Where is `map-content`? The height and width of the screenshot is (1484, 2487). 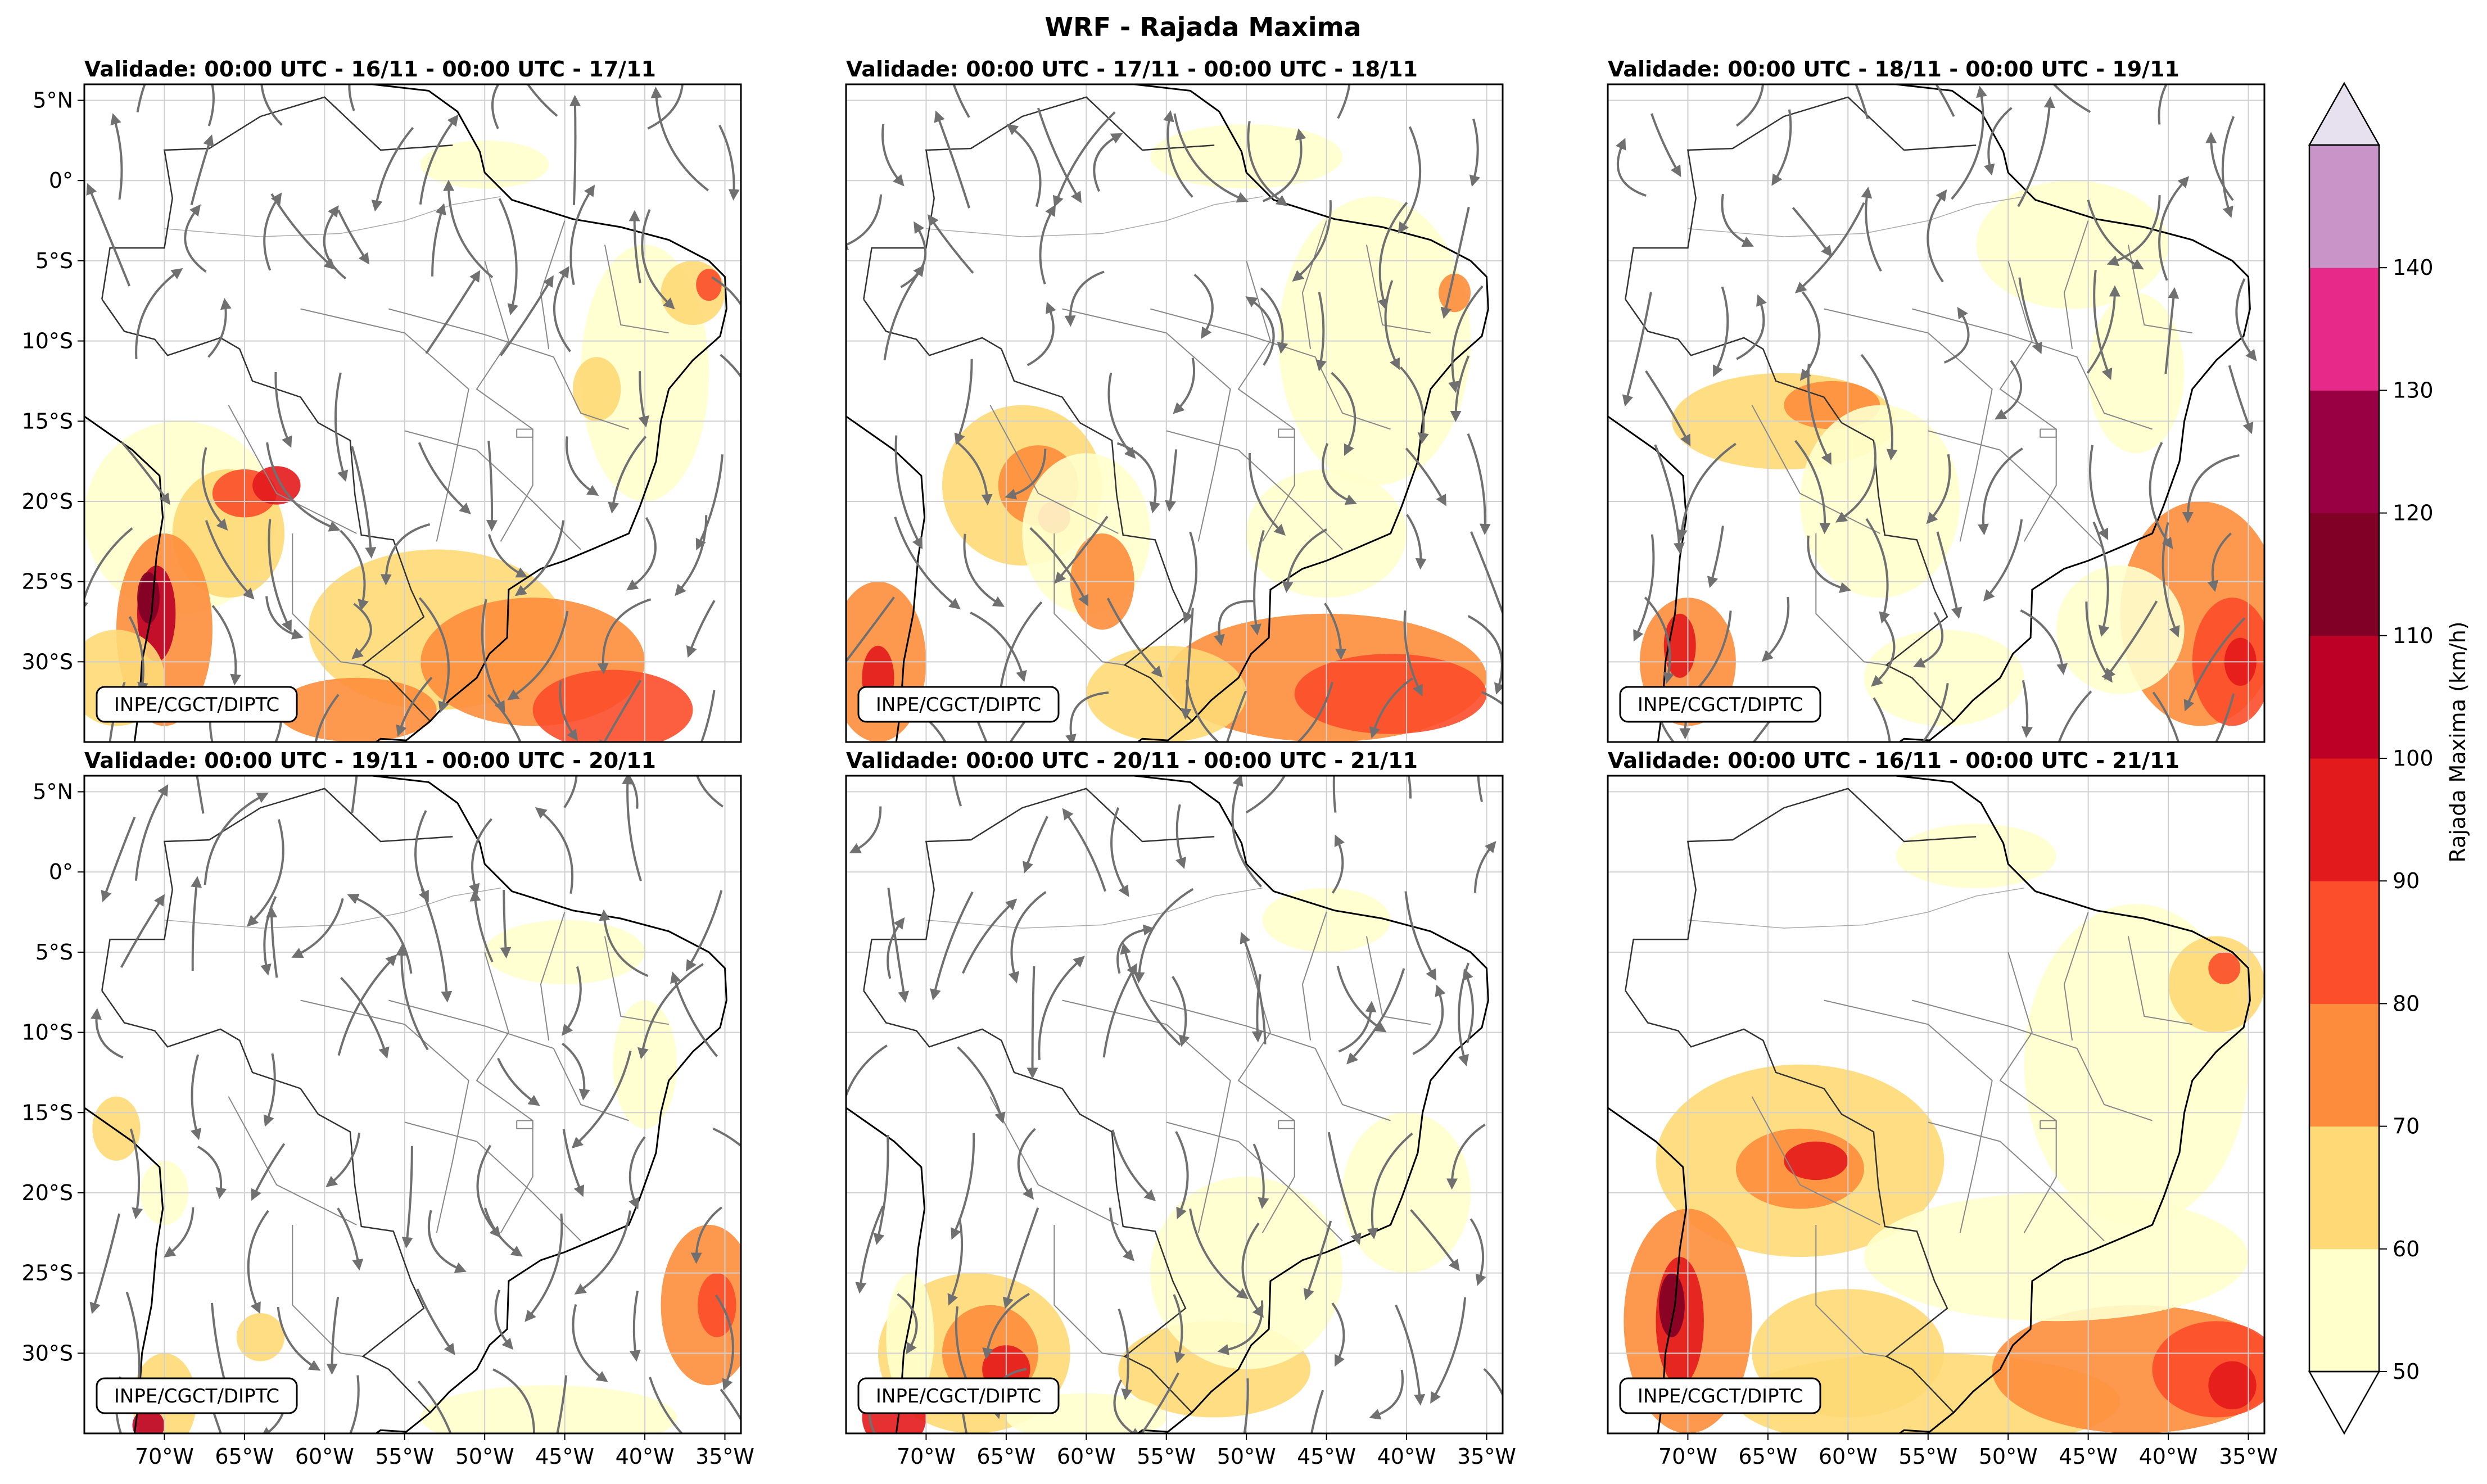 map-content is located at coordinates (1174, 413).